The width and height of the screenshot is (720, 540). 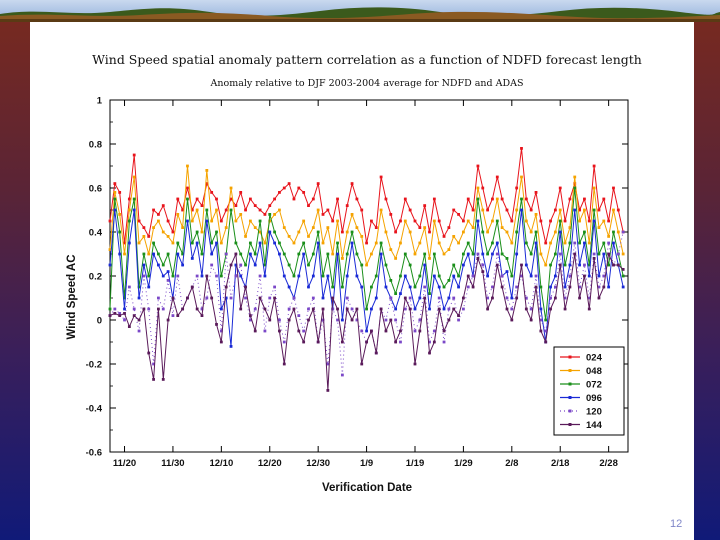 What do you see at coordinates (463, 463) in the screenshot?
I see `x-tick-label: 1/29` at bounding box center [463, 463].